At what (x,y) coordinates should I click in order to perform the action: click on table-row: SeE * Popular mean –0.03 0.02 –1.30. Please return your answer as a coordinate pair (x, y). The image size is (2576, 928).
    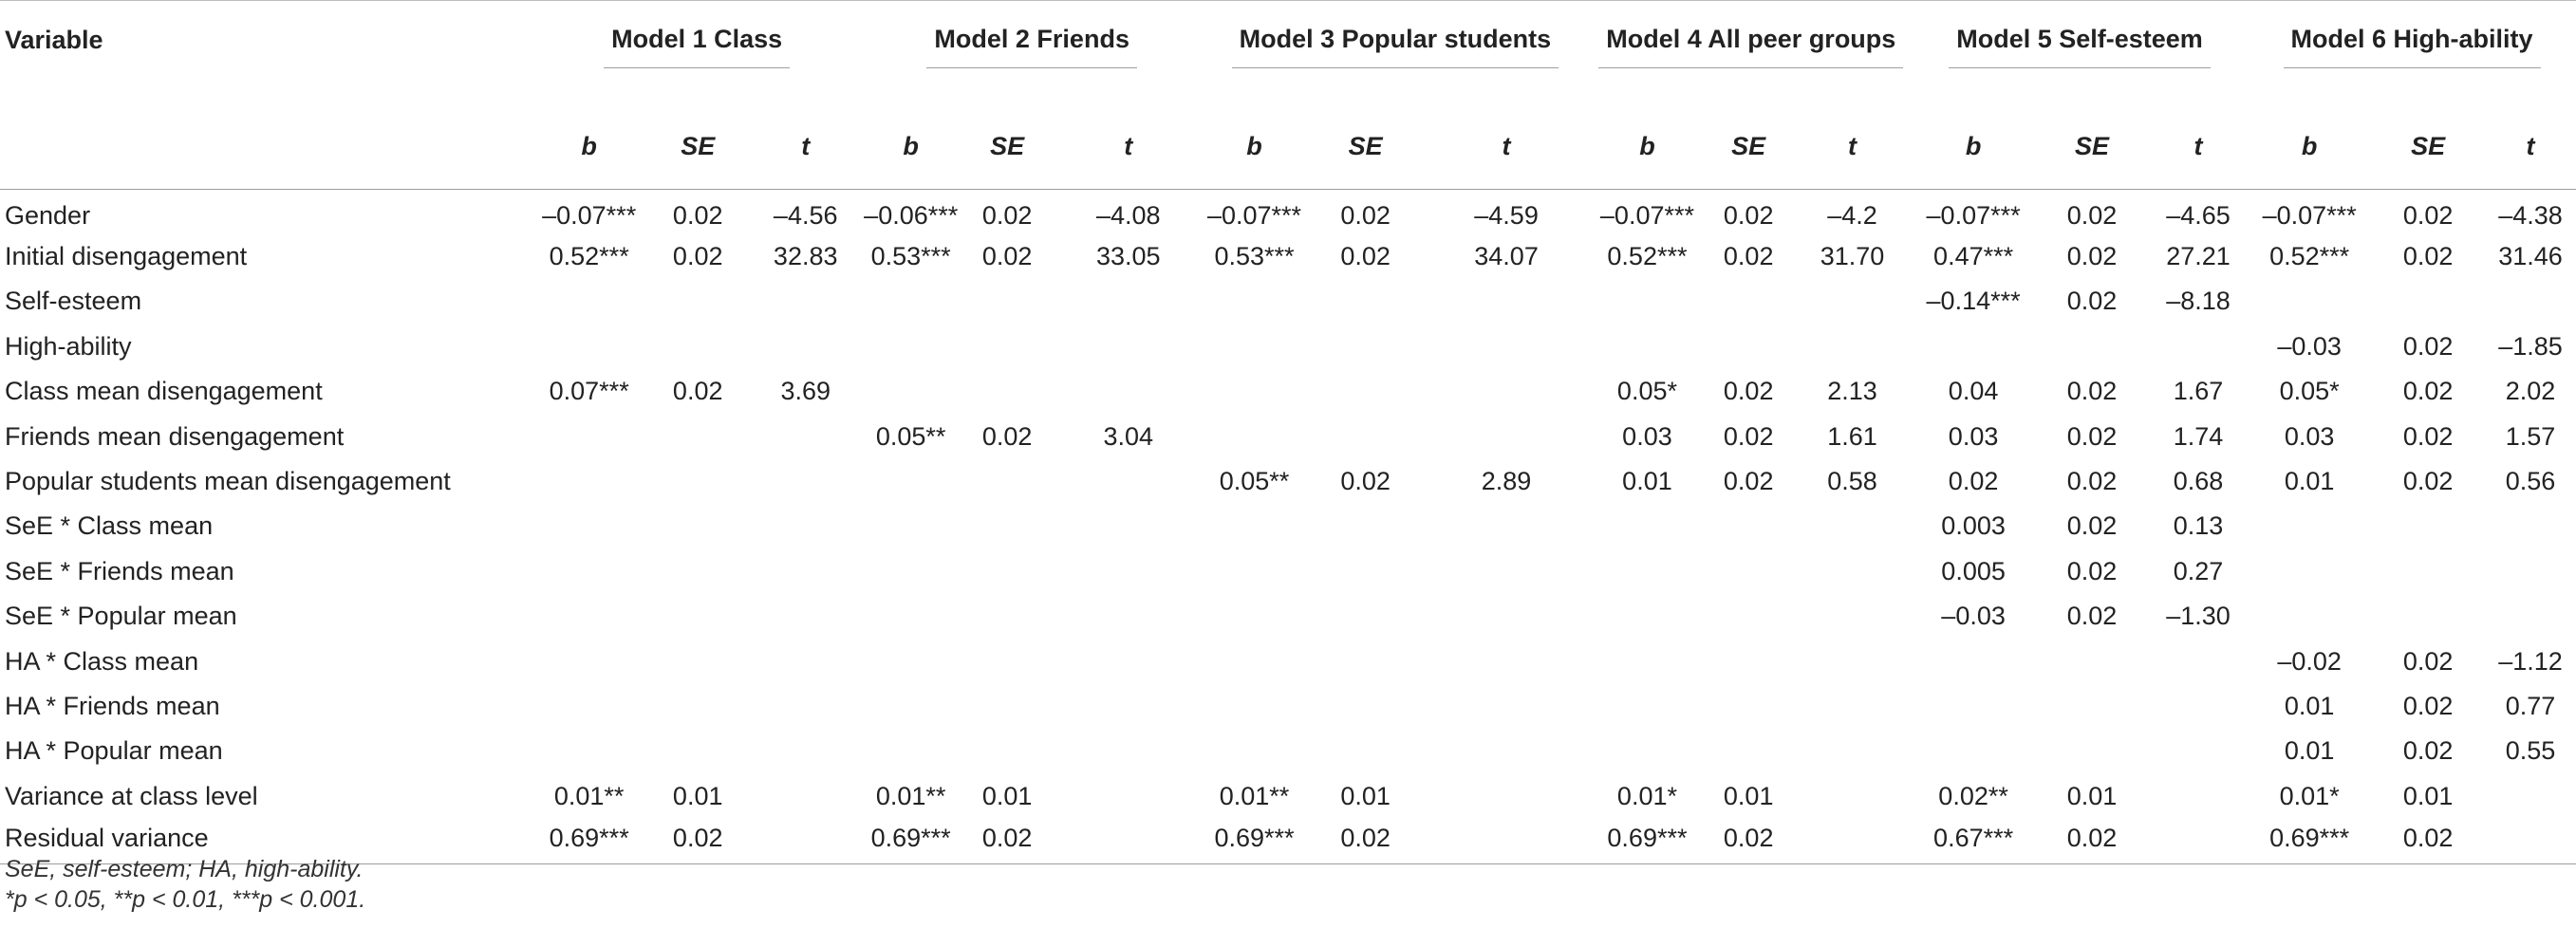
    Looking at the image, I should click on (1288, 617).